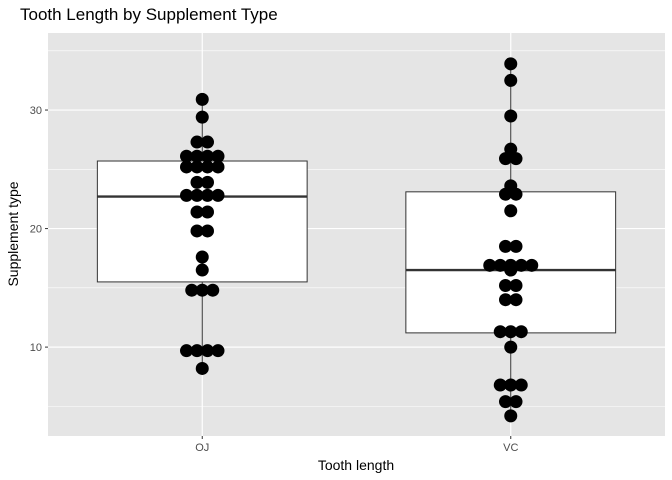  I want to click on y-tick-label: 10, so click(36, 348).